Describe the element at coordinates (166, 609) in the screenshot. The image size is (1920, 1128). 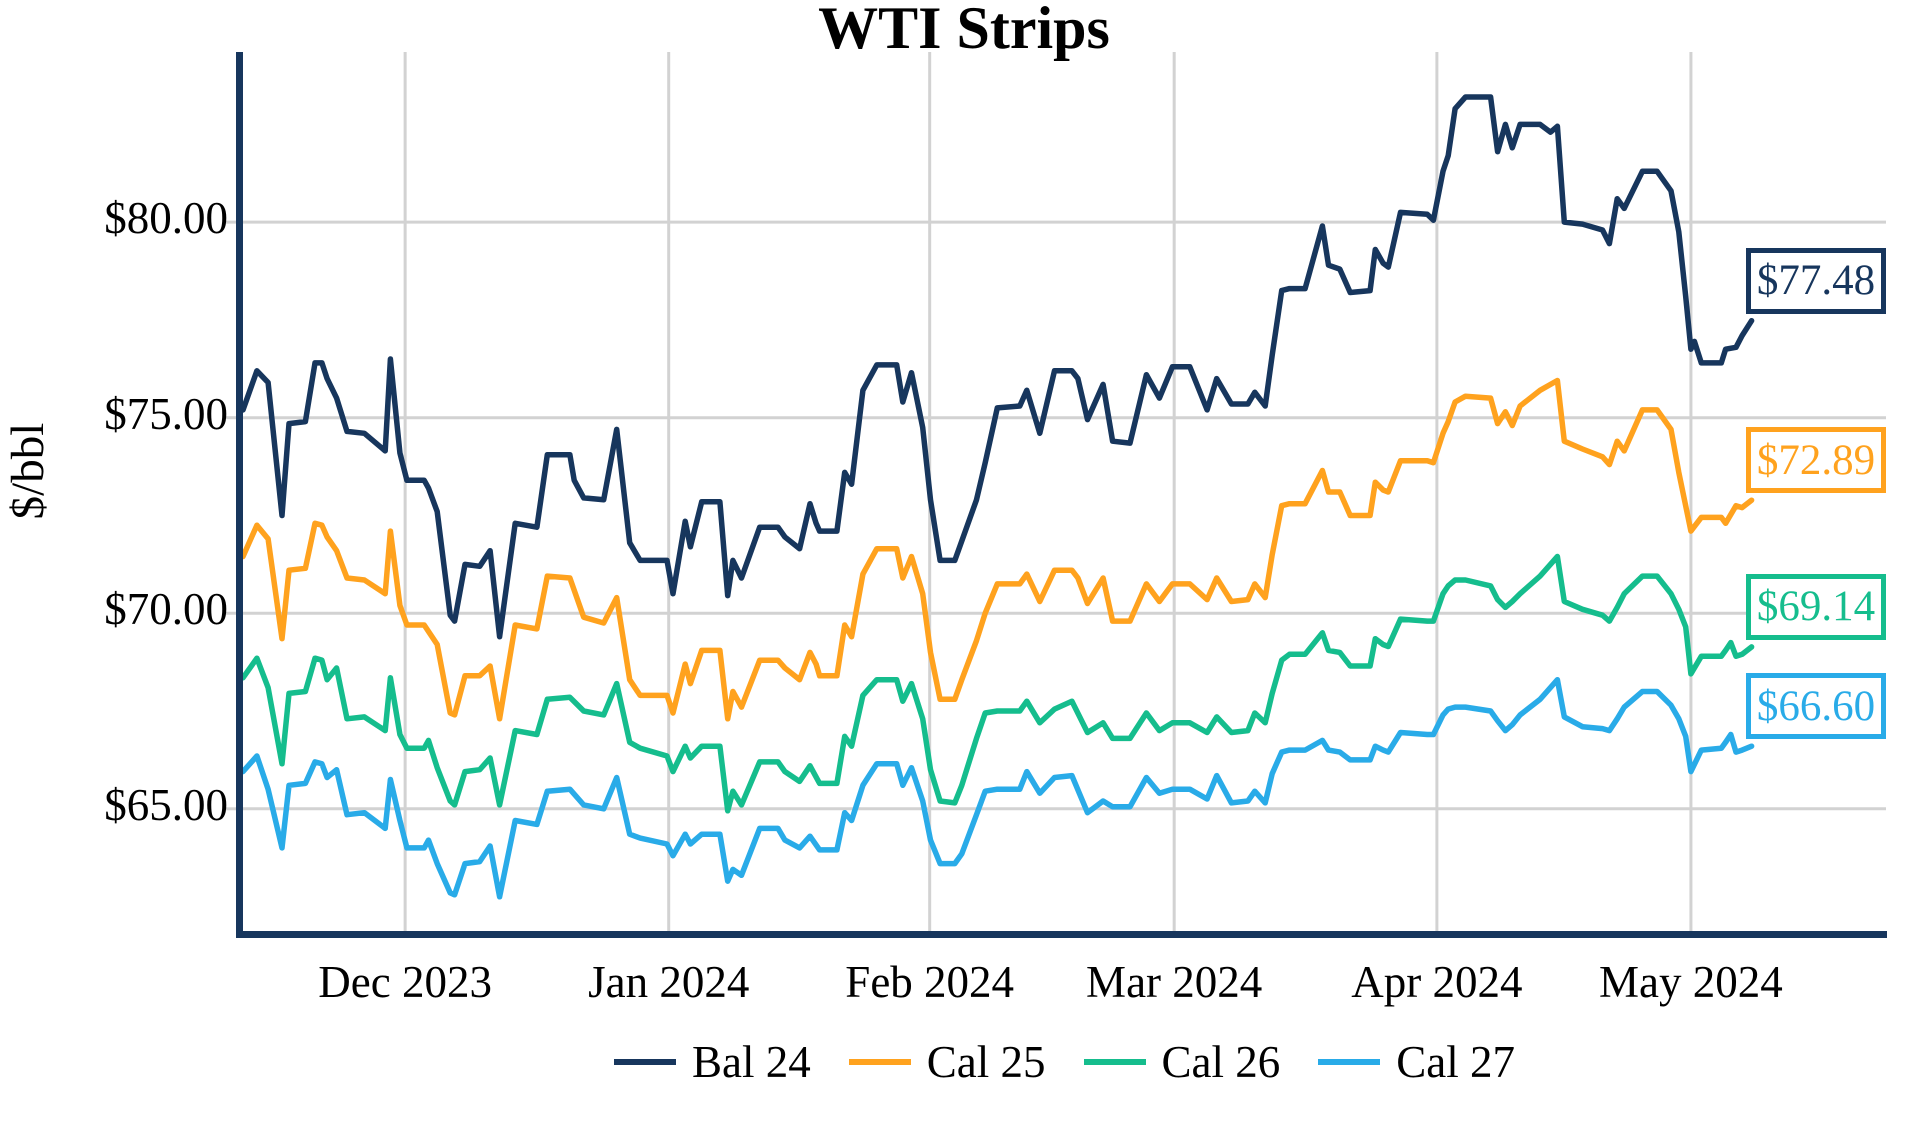
I see `y-tick-label: $70.00` at that location.